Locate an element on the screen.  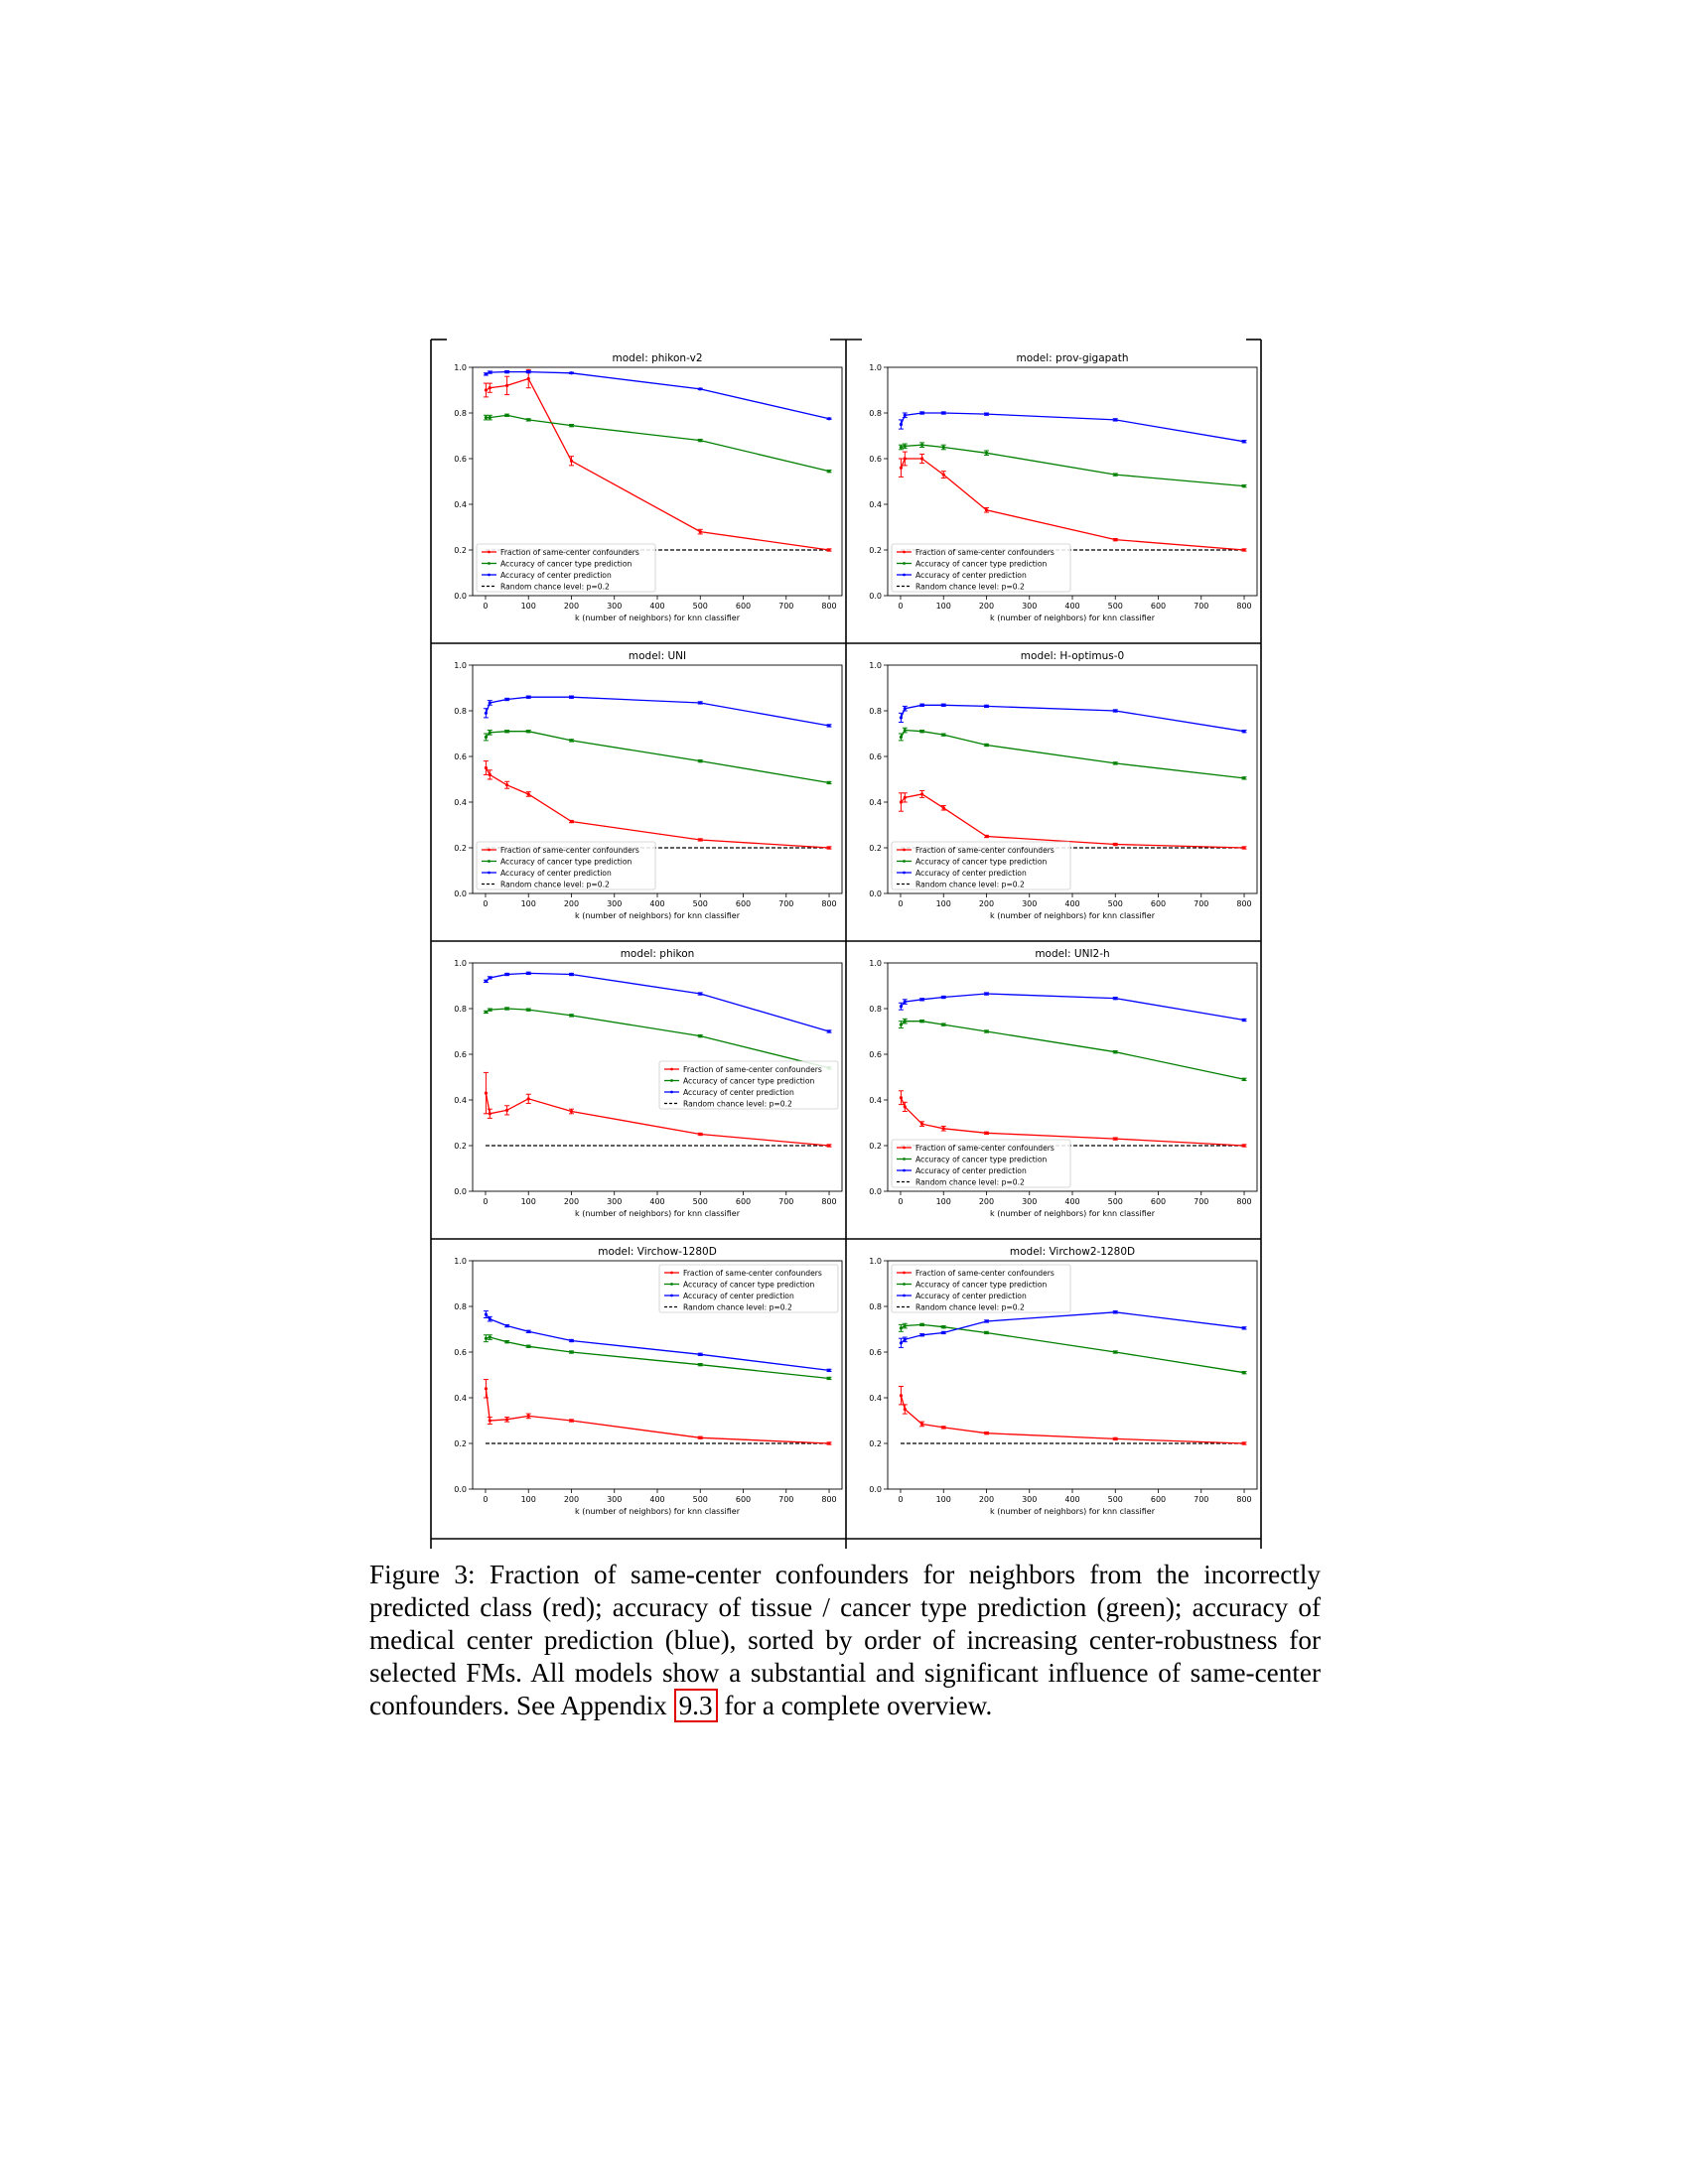
legend-box is located at coordinates (566, 865).